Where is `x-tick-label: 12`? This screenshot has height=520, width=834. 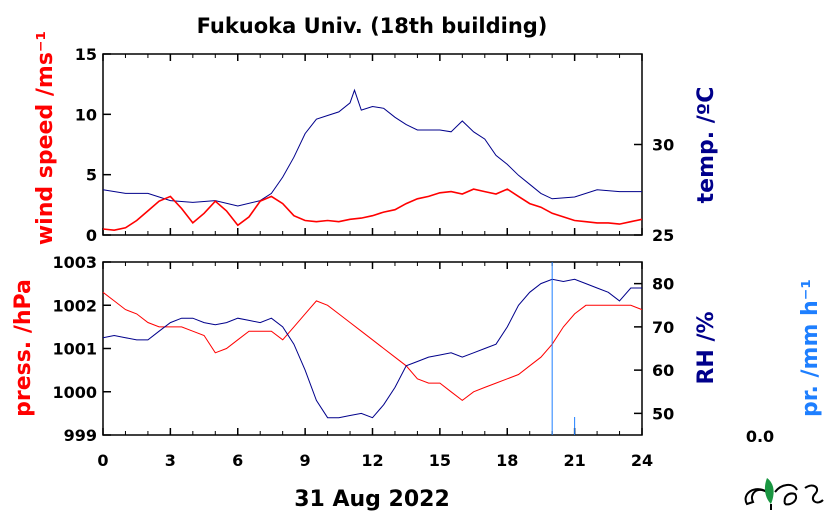
x-tick-label: 12 is located at coordinates (372, 460).